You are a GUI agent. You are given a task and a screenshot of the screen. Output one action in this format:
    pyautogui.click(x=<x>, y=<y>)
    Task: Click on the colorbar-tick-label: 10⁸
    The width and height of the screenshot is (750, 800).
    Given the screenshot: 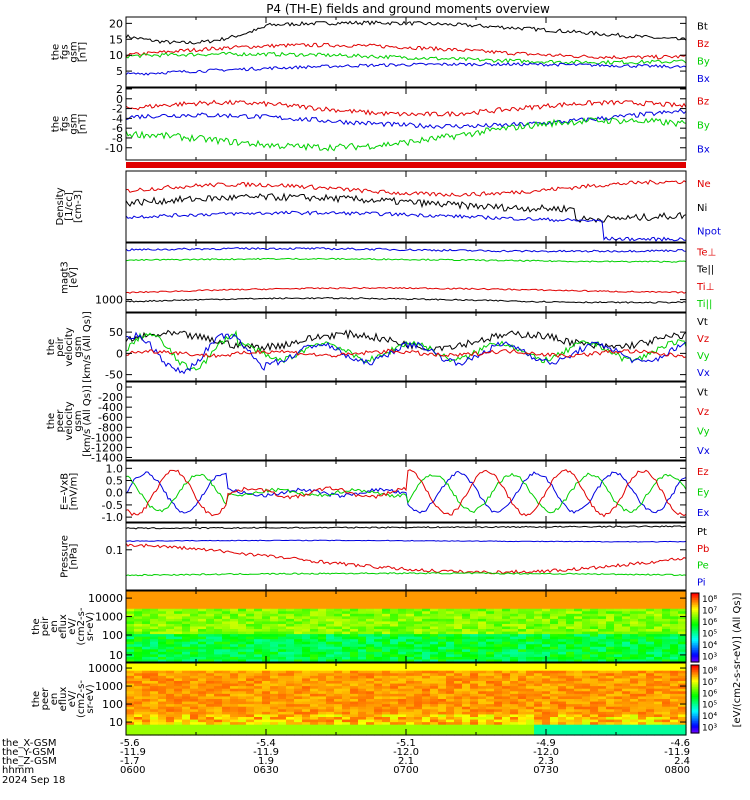 What is the action you would take?
    pyautogui.click(x=709, y=672)
    